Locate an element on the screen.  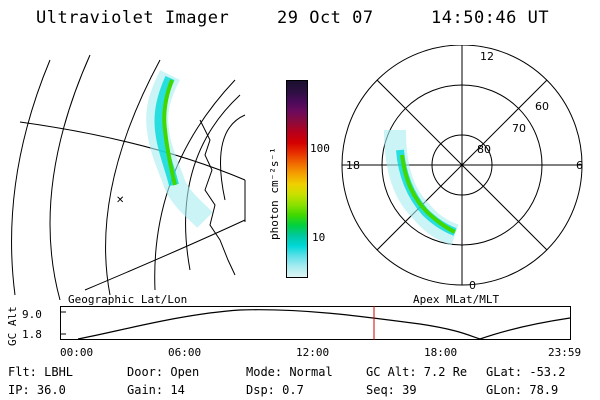
info-flt: Flt: LBHL is located at coordinates (41, 372).